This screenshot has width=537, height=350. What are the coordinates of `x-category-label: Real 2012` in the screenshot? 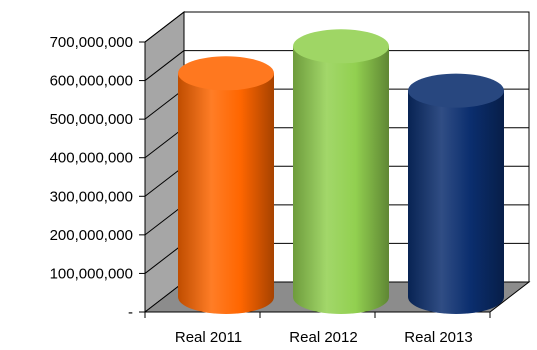 It's located at (323, 337).